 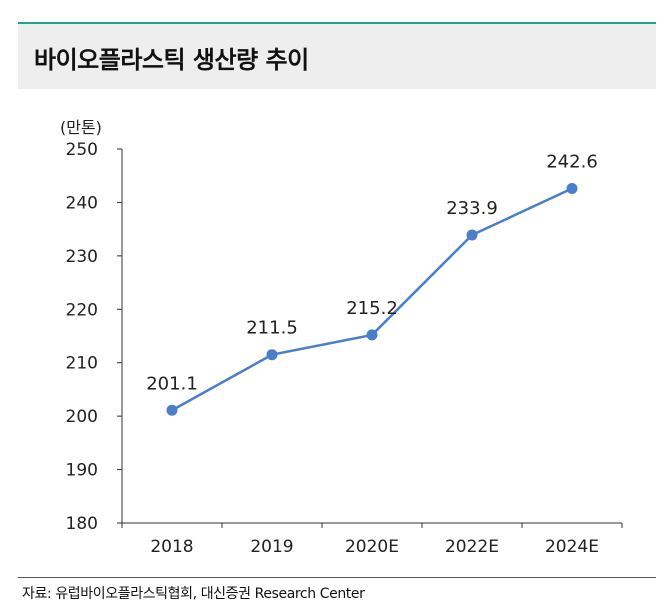 I want to click on x-tick-label: 2020E, so click(x=372, y=547).